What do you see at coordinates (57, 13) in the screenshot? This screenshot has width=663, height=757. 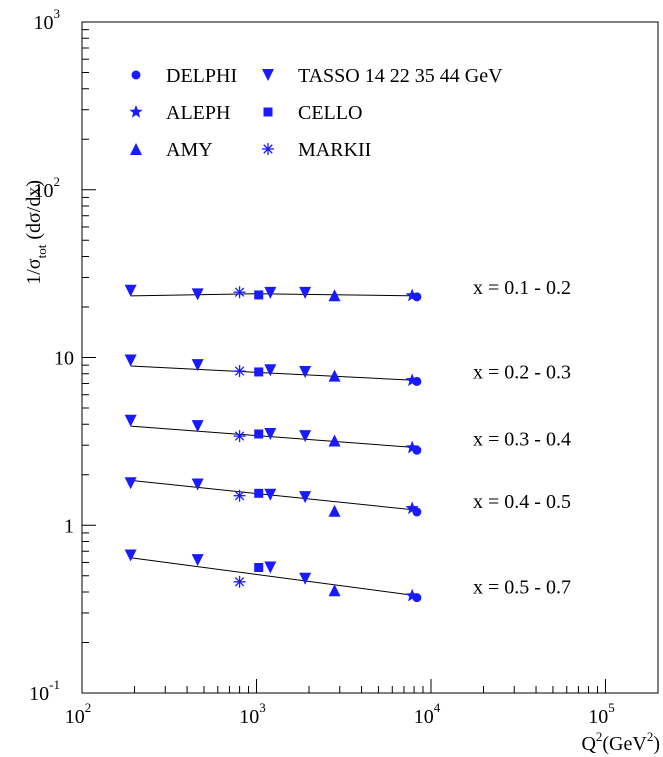 I see `y-tick-label-exp: 3` at bounding box center [57, 13].